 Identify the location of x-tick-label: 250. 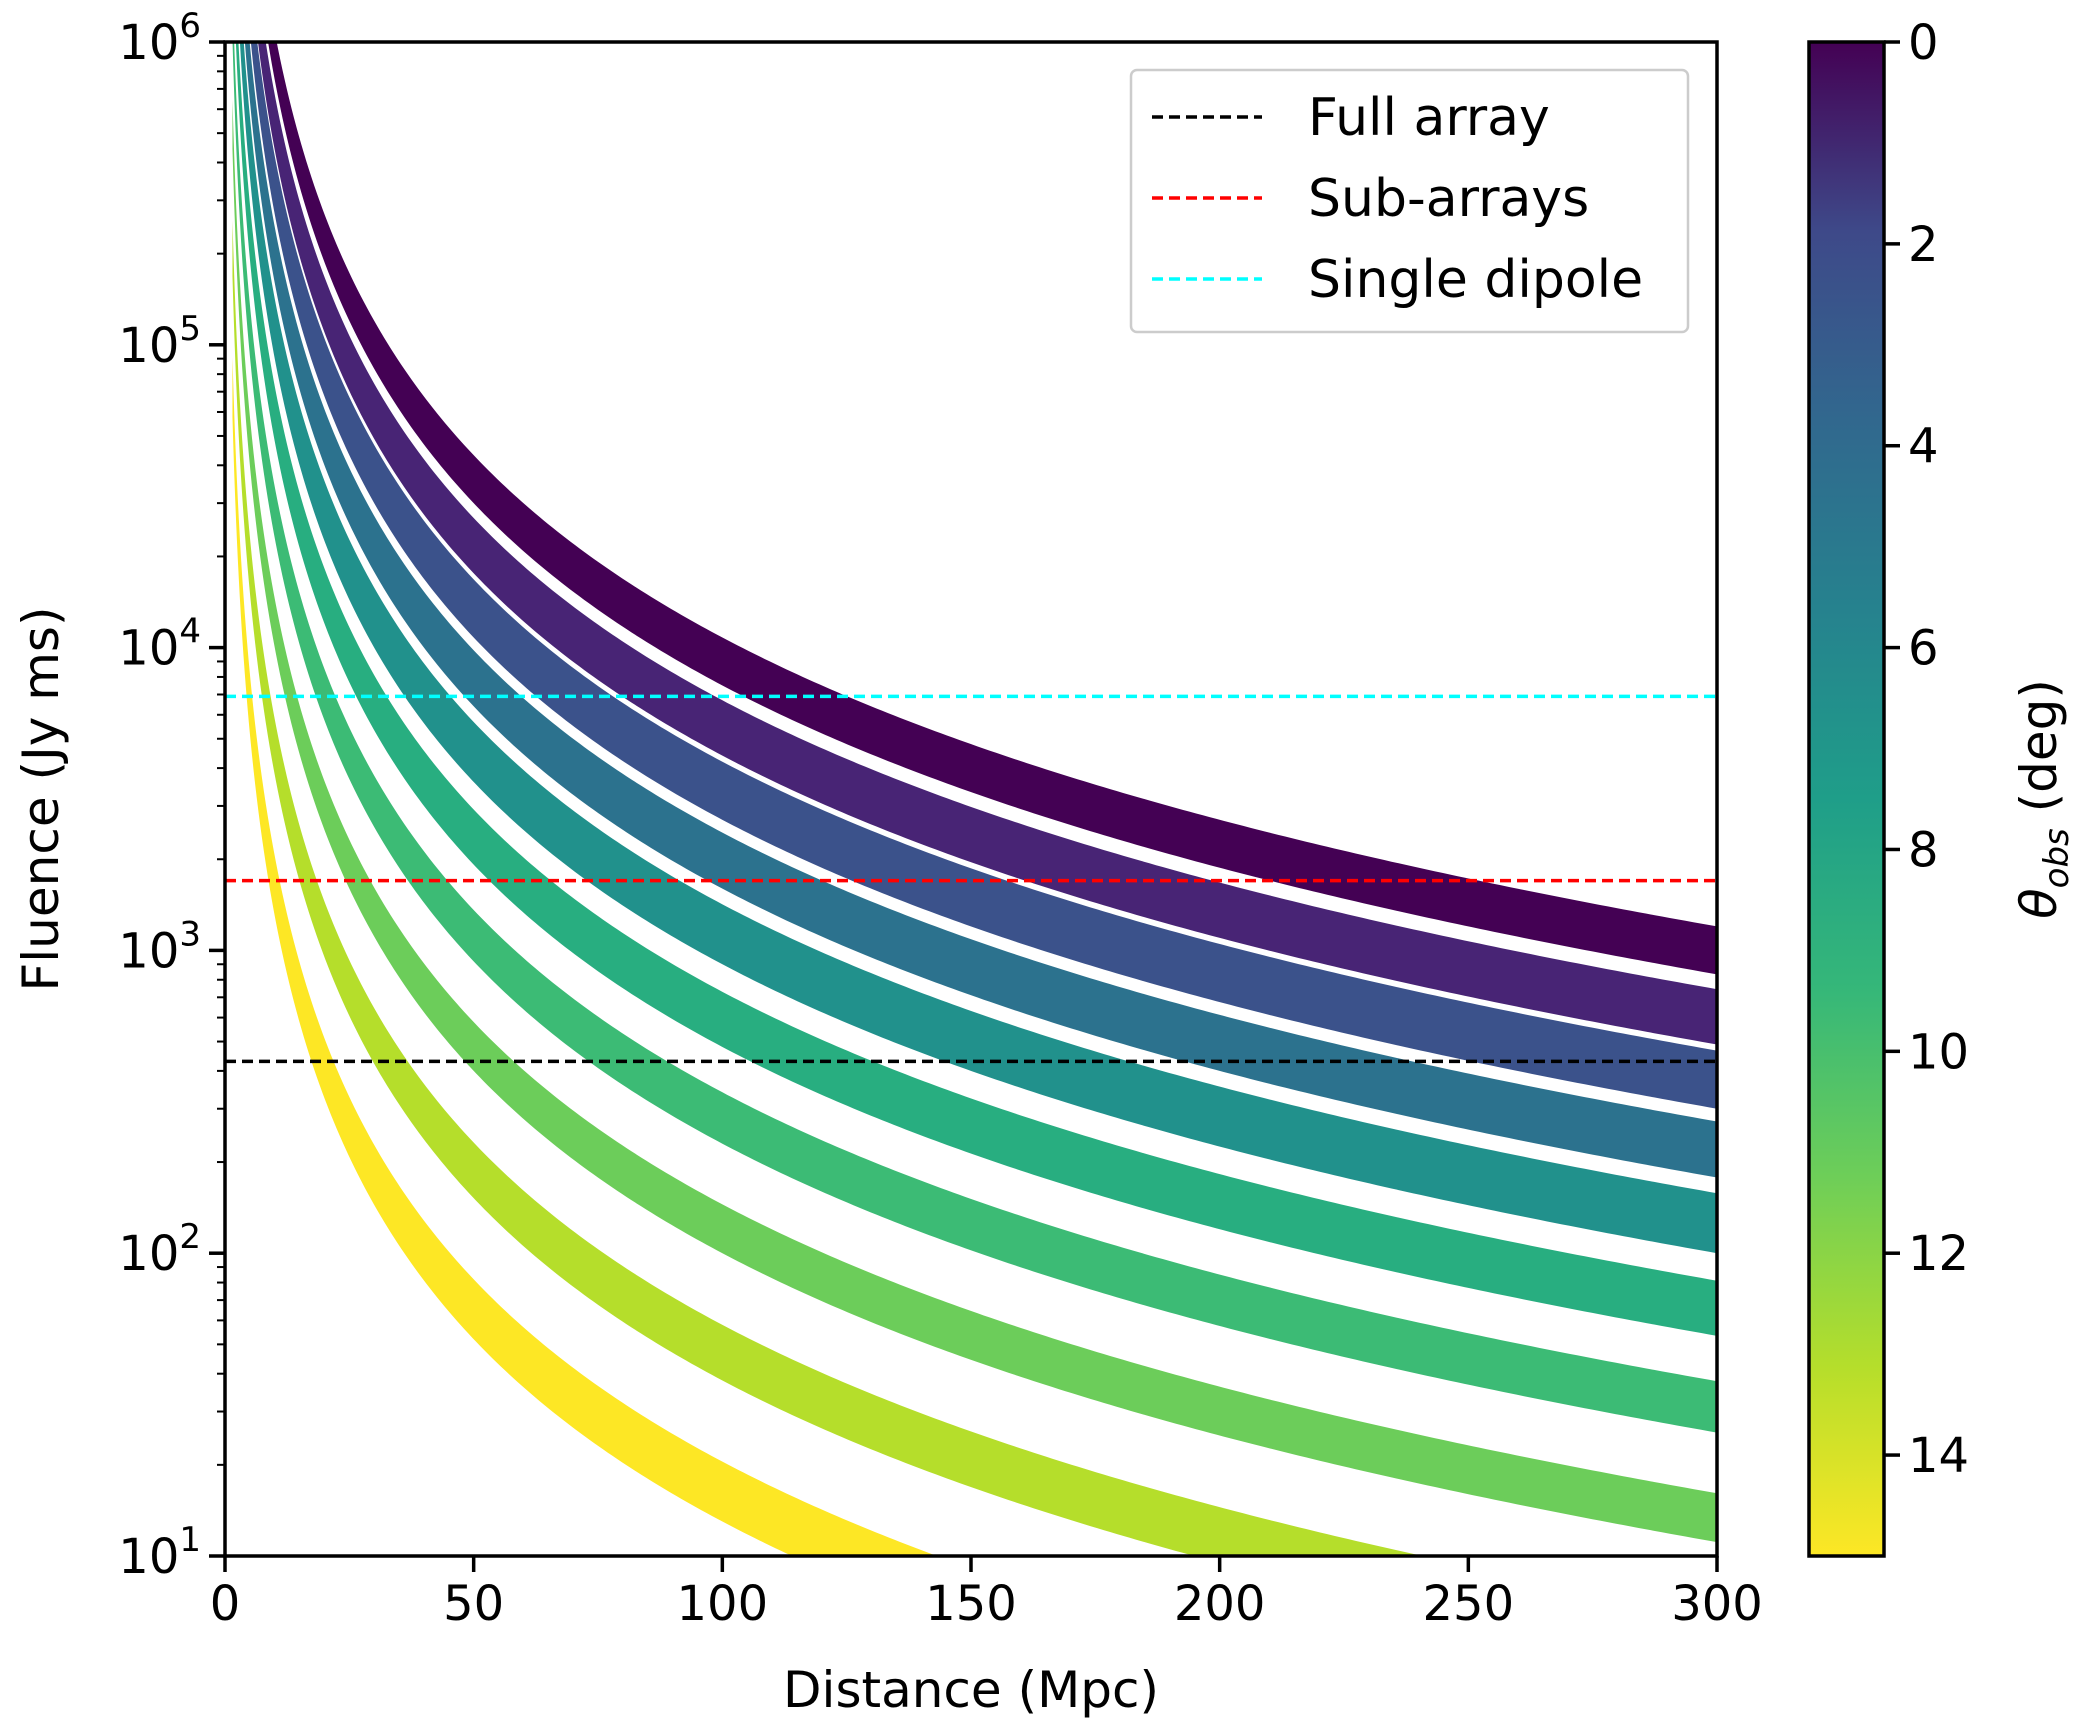
(1469, 1604).